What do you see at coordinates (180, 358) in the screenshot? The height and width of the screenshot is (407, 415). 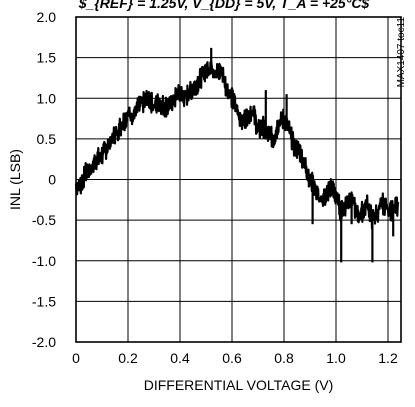 I see `x-tick-label: 0.4` at bounding box center [180, 358].